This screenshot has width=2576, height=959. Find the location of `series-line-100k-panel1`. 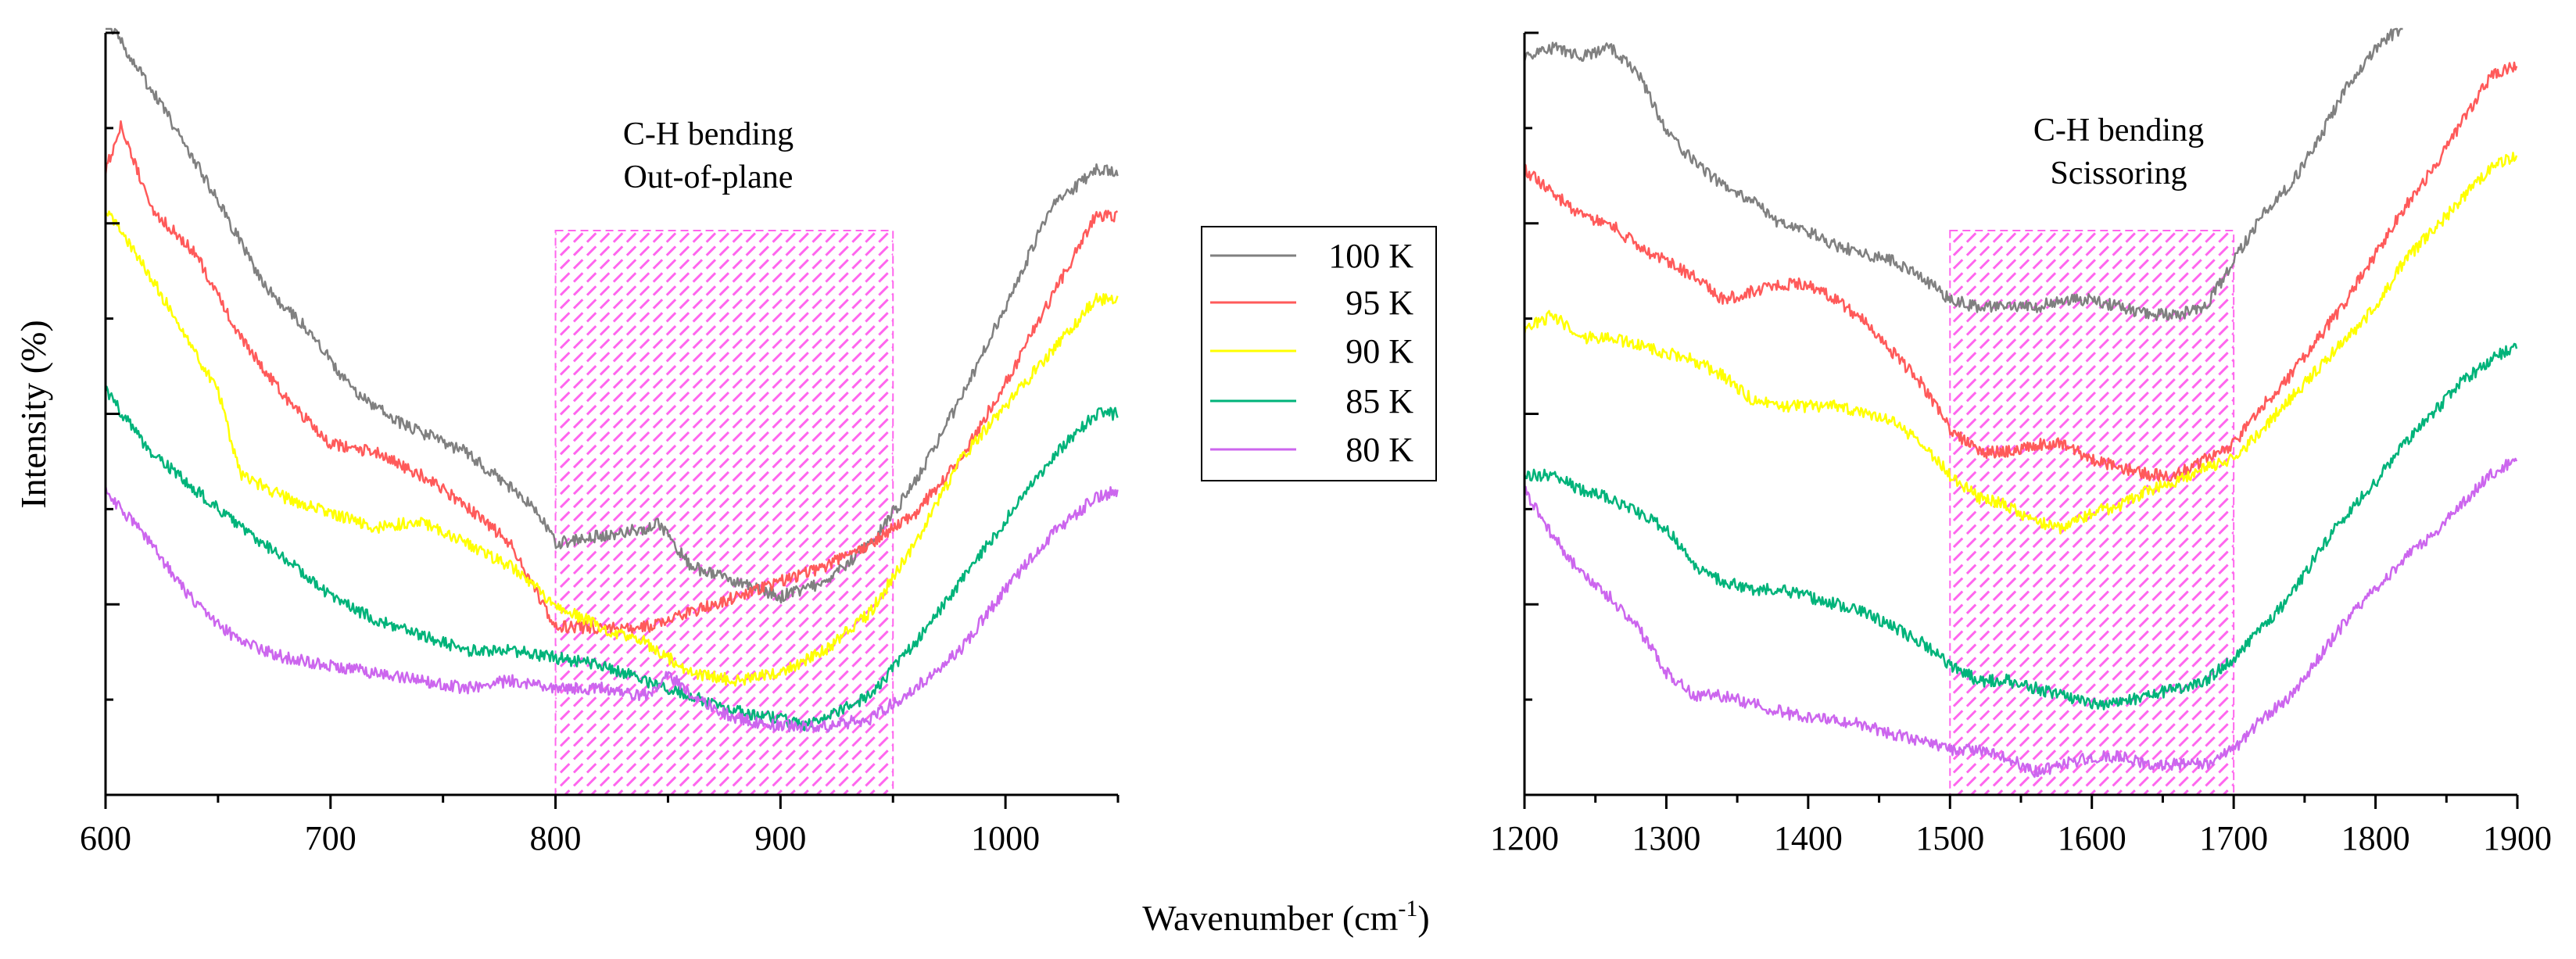

series-line-100k-panel1 is located at coordinates (1963, 174).